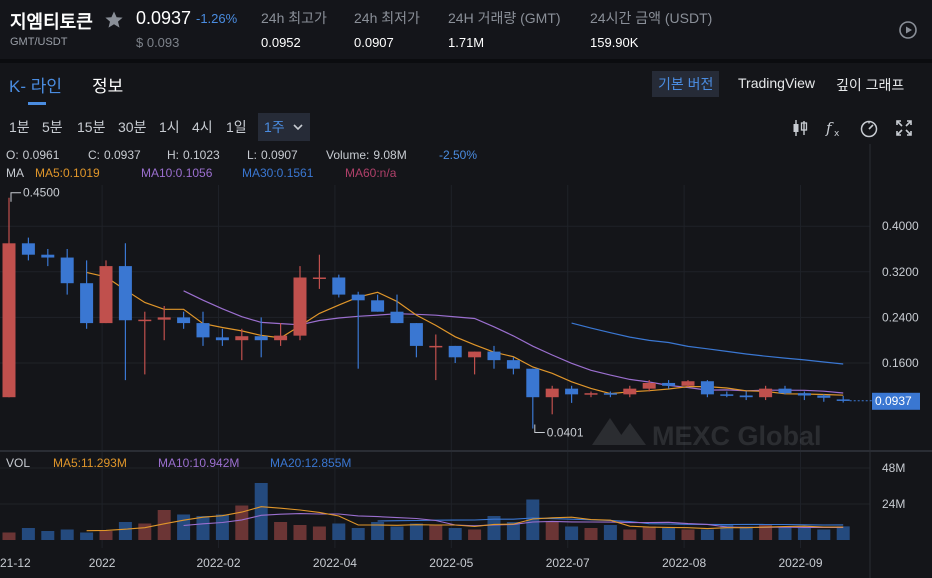  Describe the element at coordinates (900, 272) in the screenshot. I see `price-tick-label: 0.3200` at that location.